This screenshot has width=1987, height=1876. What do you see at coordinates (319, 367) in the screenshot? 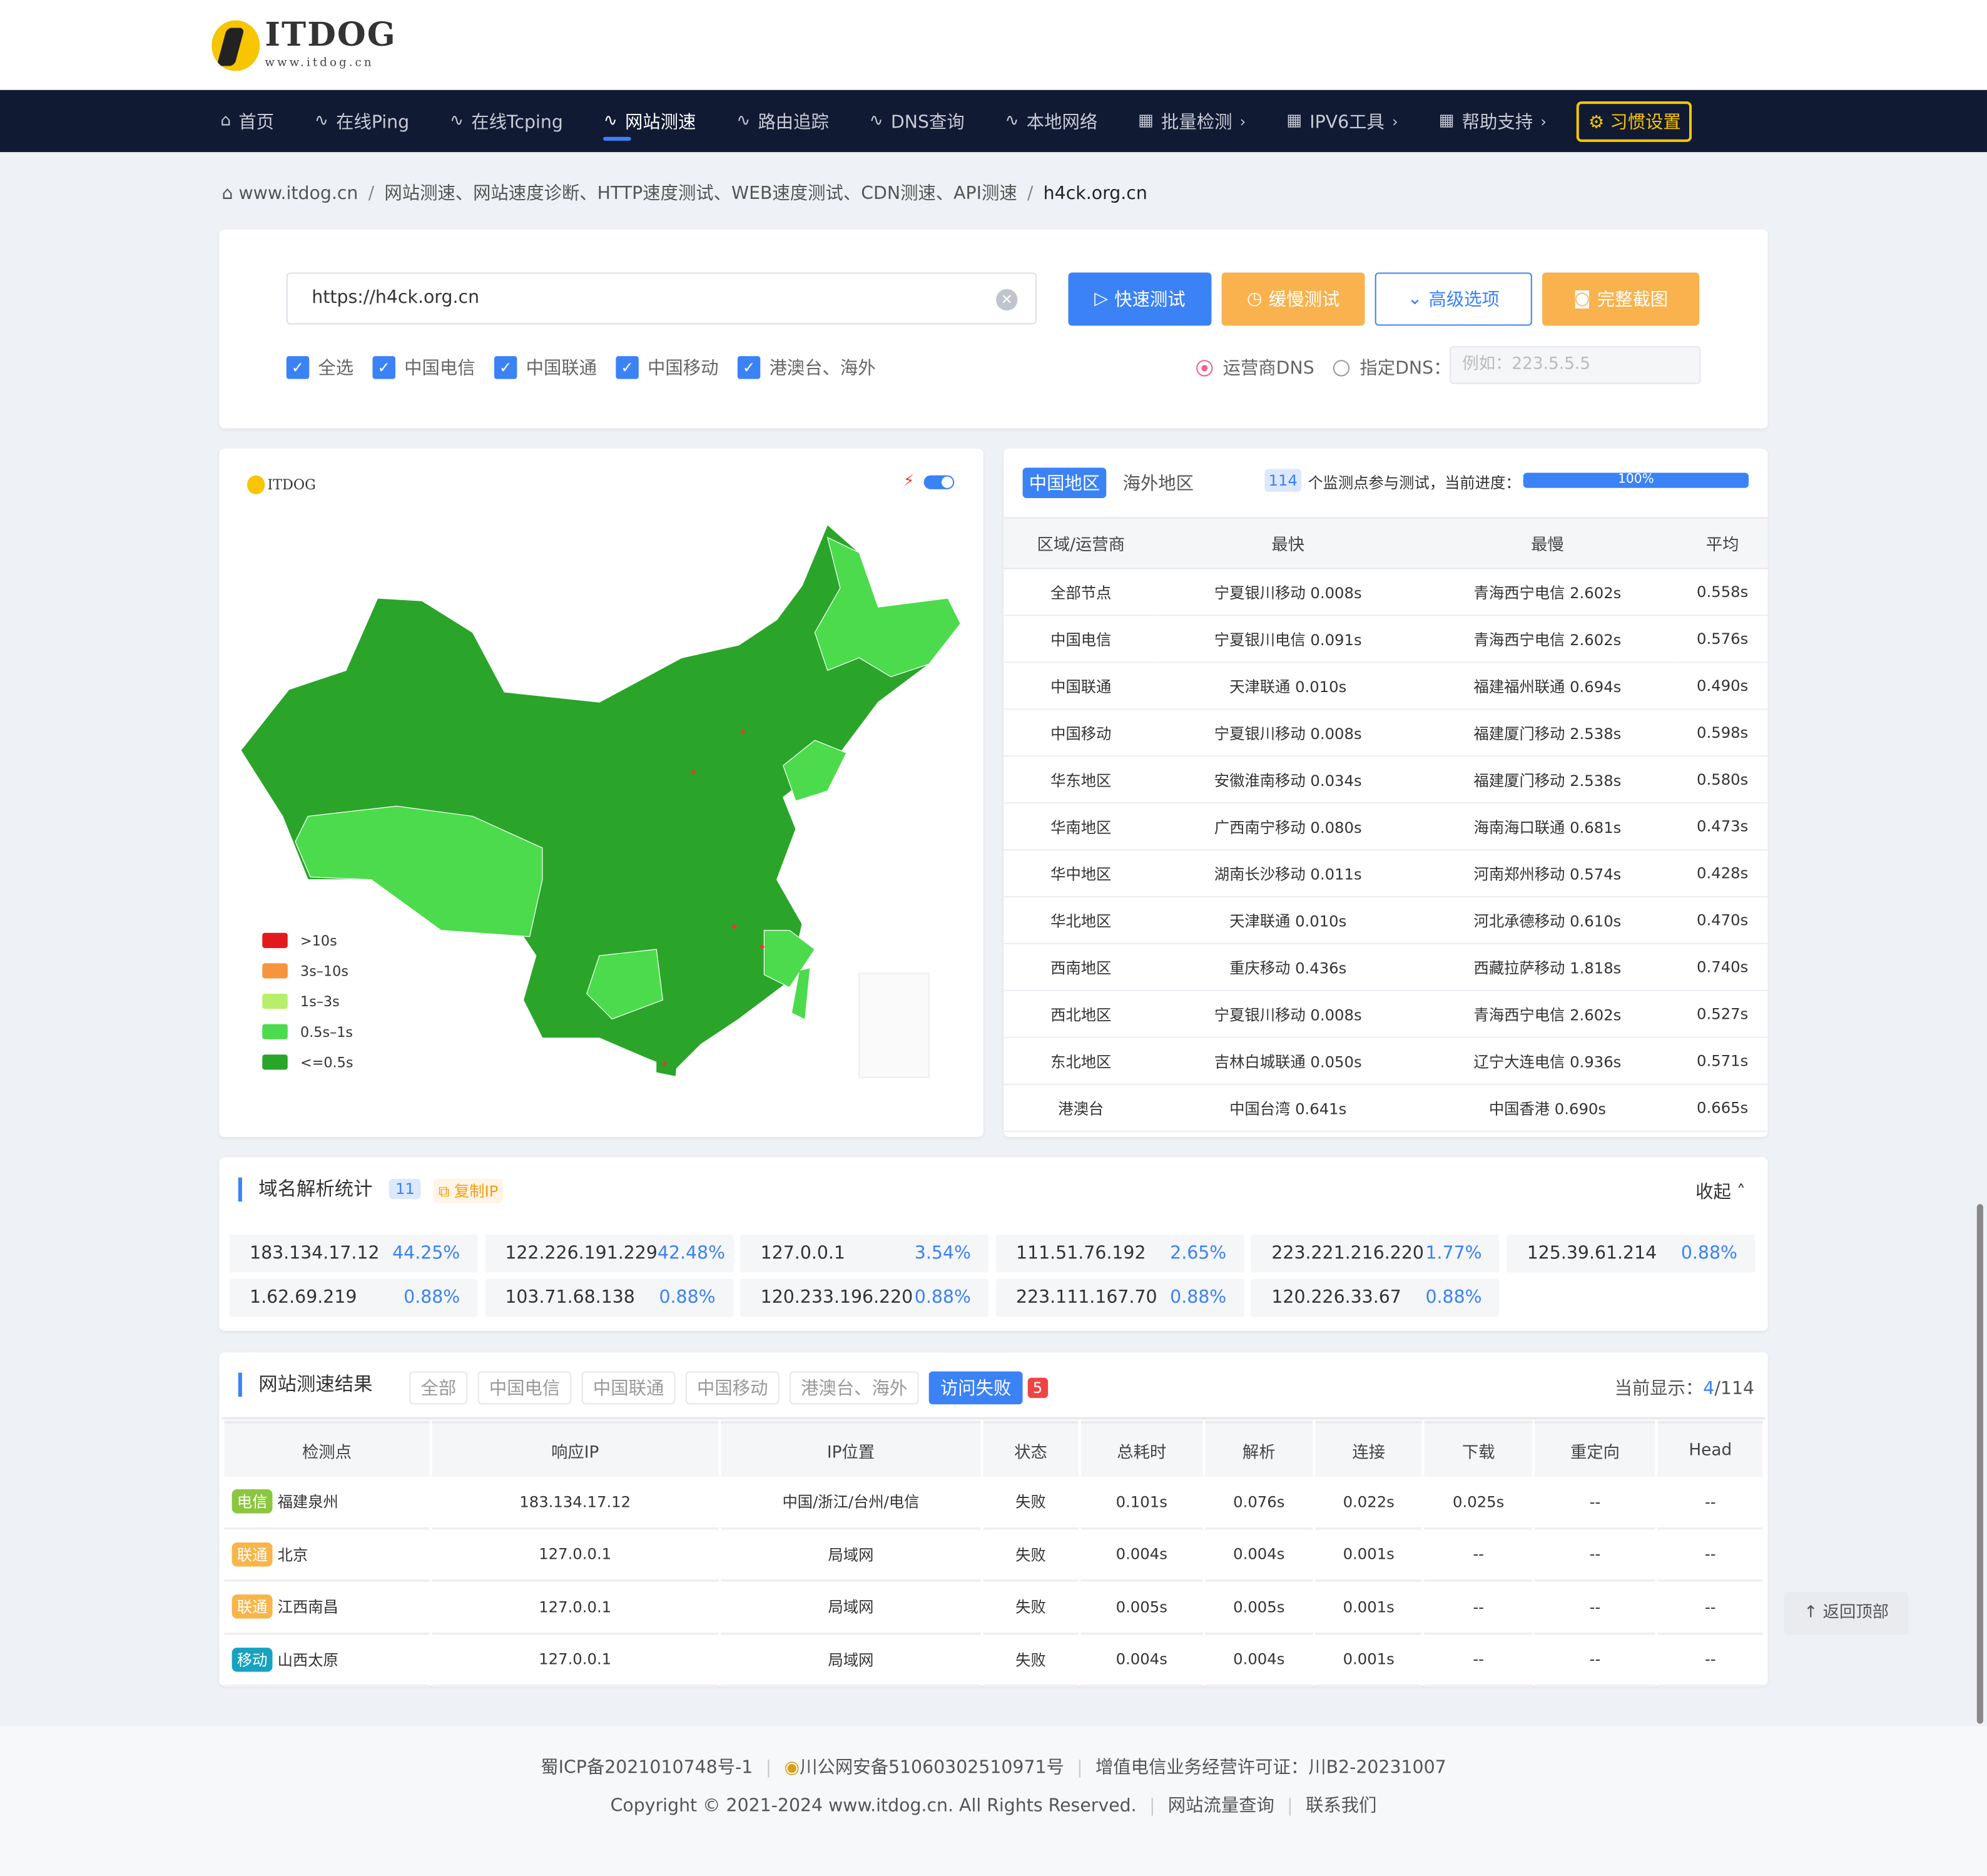
I see `checkbox-0: ✓ 全选` at bounding box center [319, 367].